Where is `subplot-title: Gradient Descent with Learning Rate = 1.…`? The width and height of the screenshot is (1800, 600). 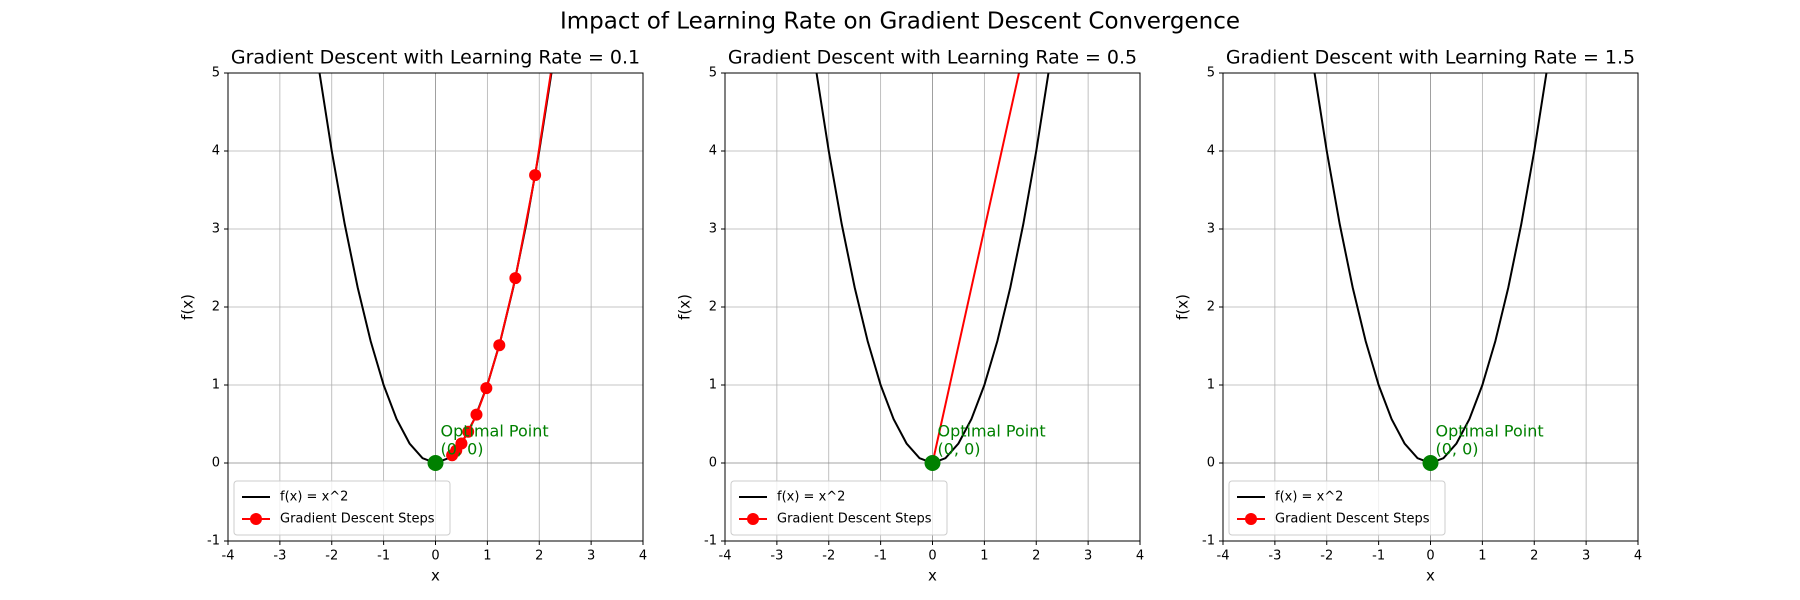 subplot-title: Gradient Descent with Learning Rate = 1.… is located at coordinates (1430, 58).